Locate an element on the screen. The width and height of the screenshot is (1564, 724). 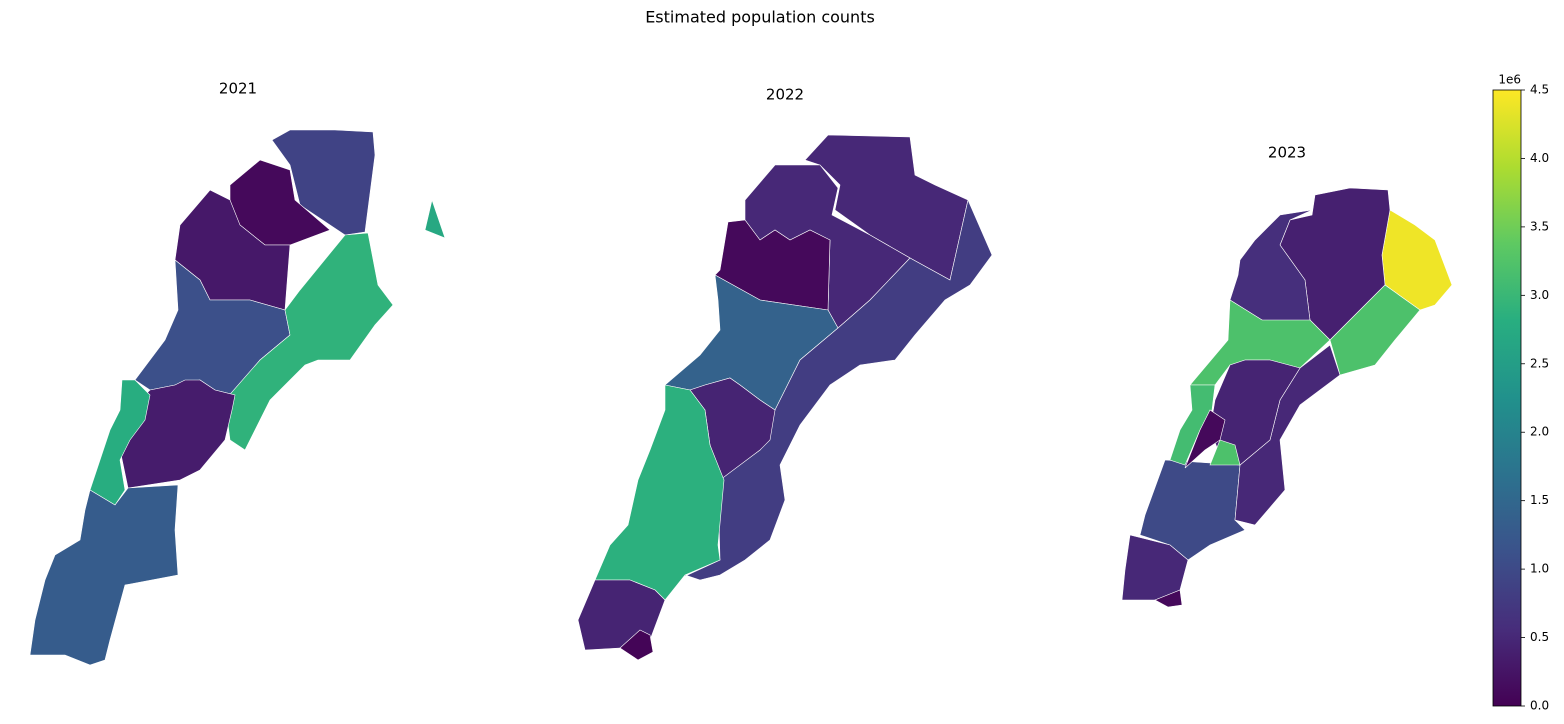
colorbar-tick-label: 3.0 is located at coordinates (1539, 295).